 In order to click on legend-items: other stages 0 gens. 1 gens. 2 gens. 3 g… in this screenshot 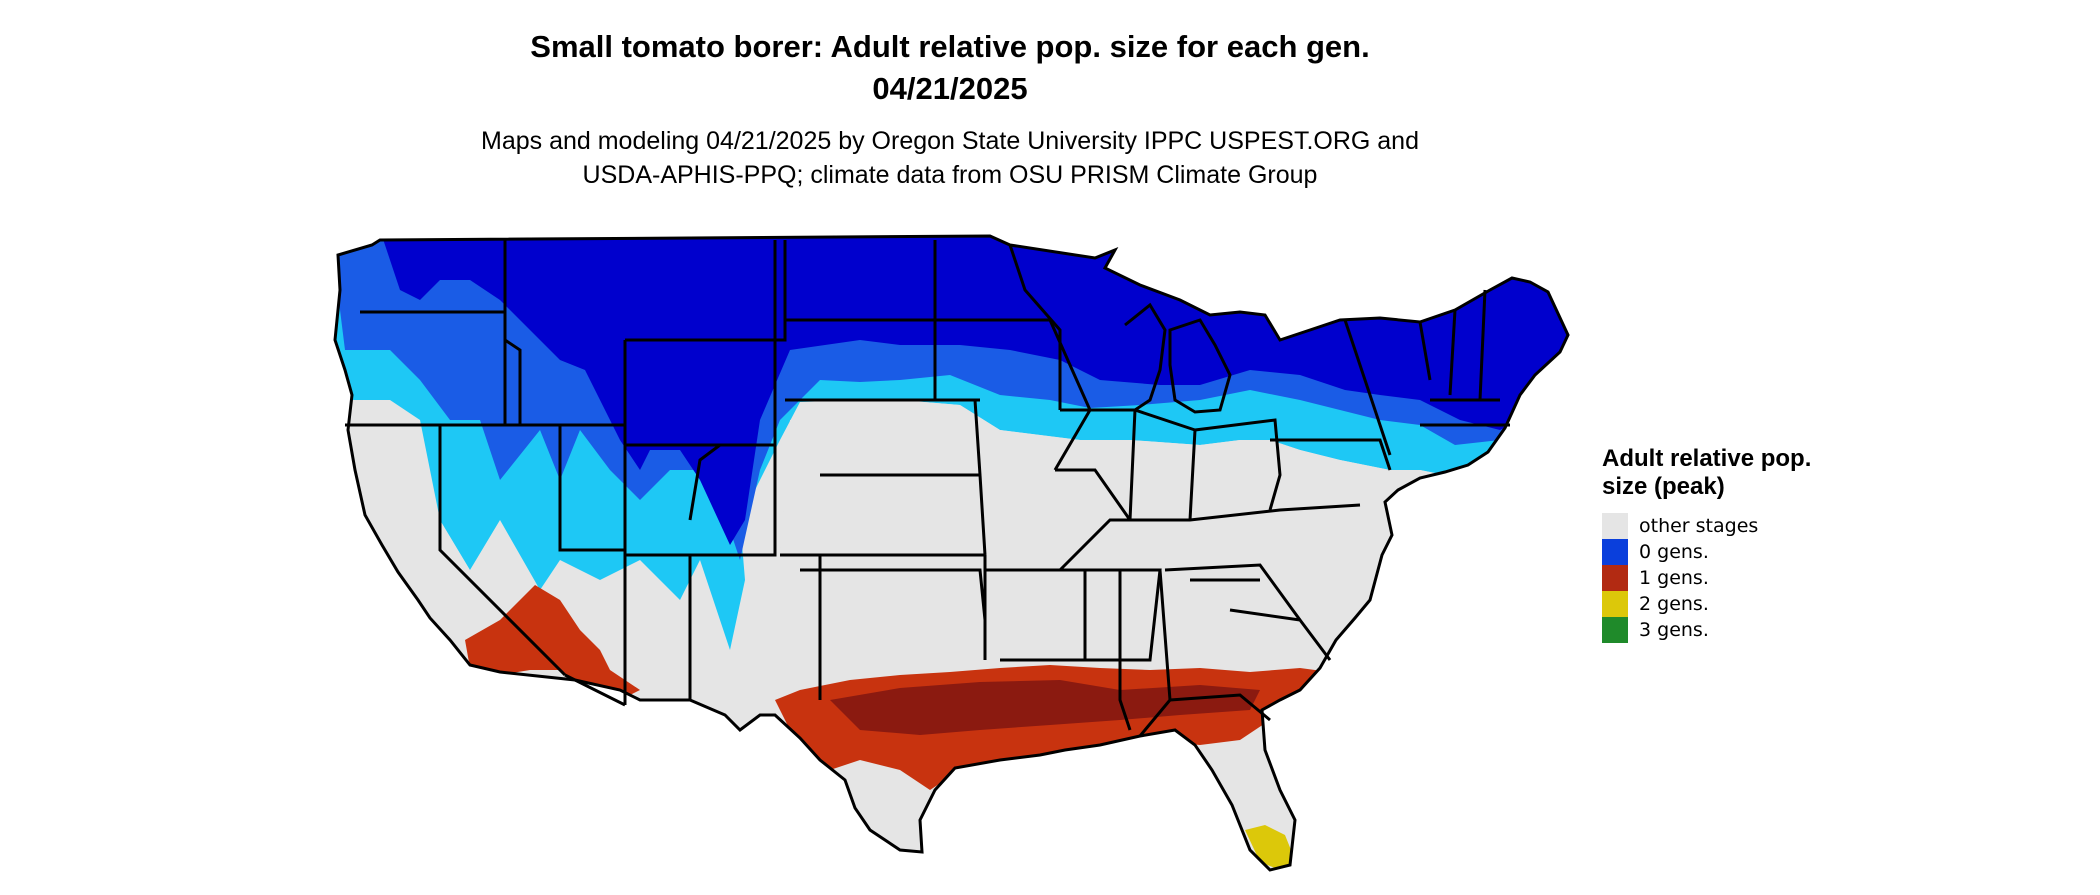, I will do `click(1712, 578)`.